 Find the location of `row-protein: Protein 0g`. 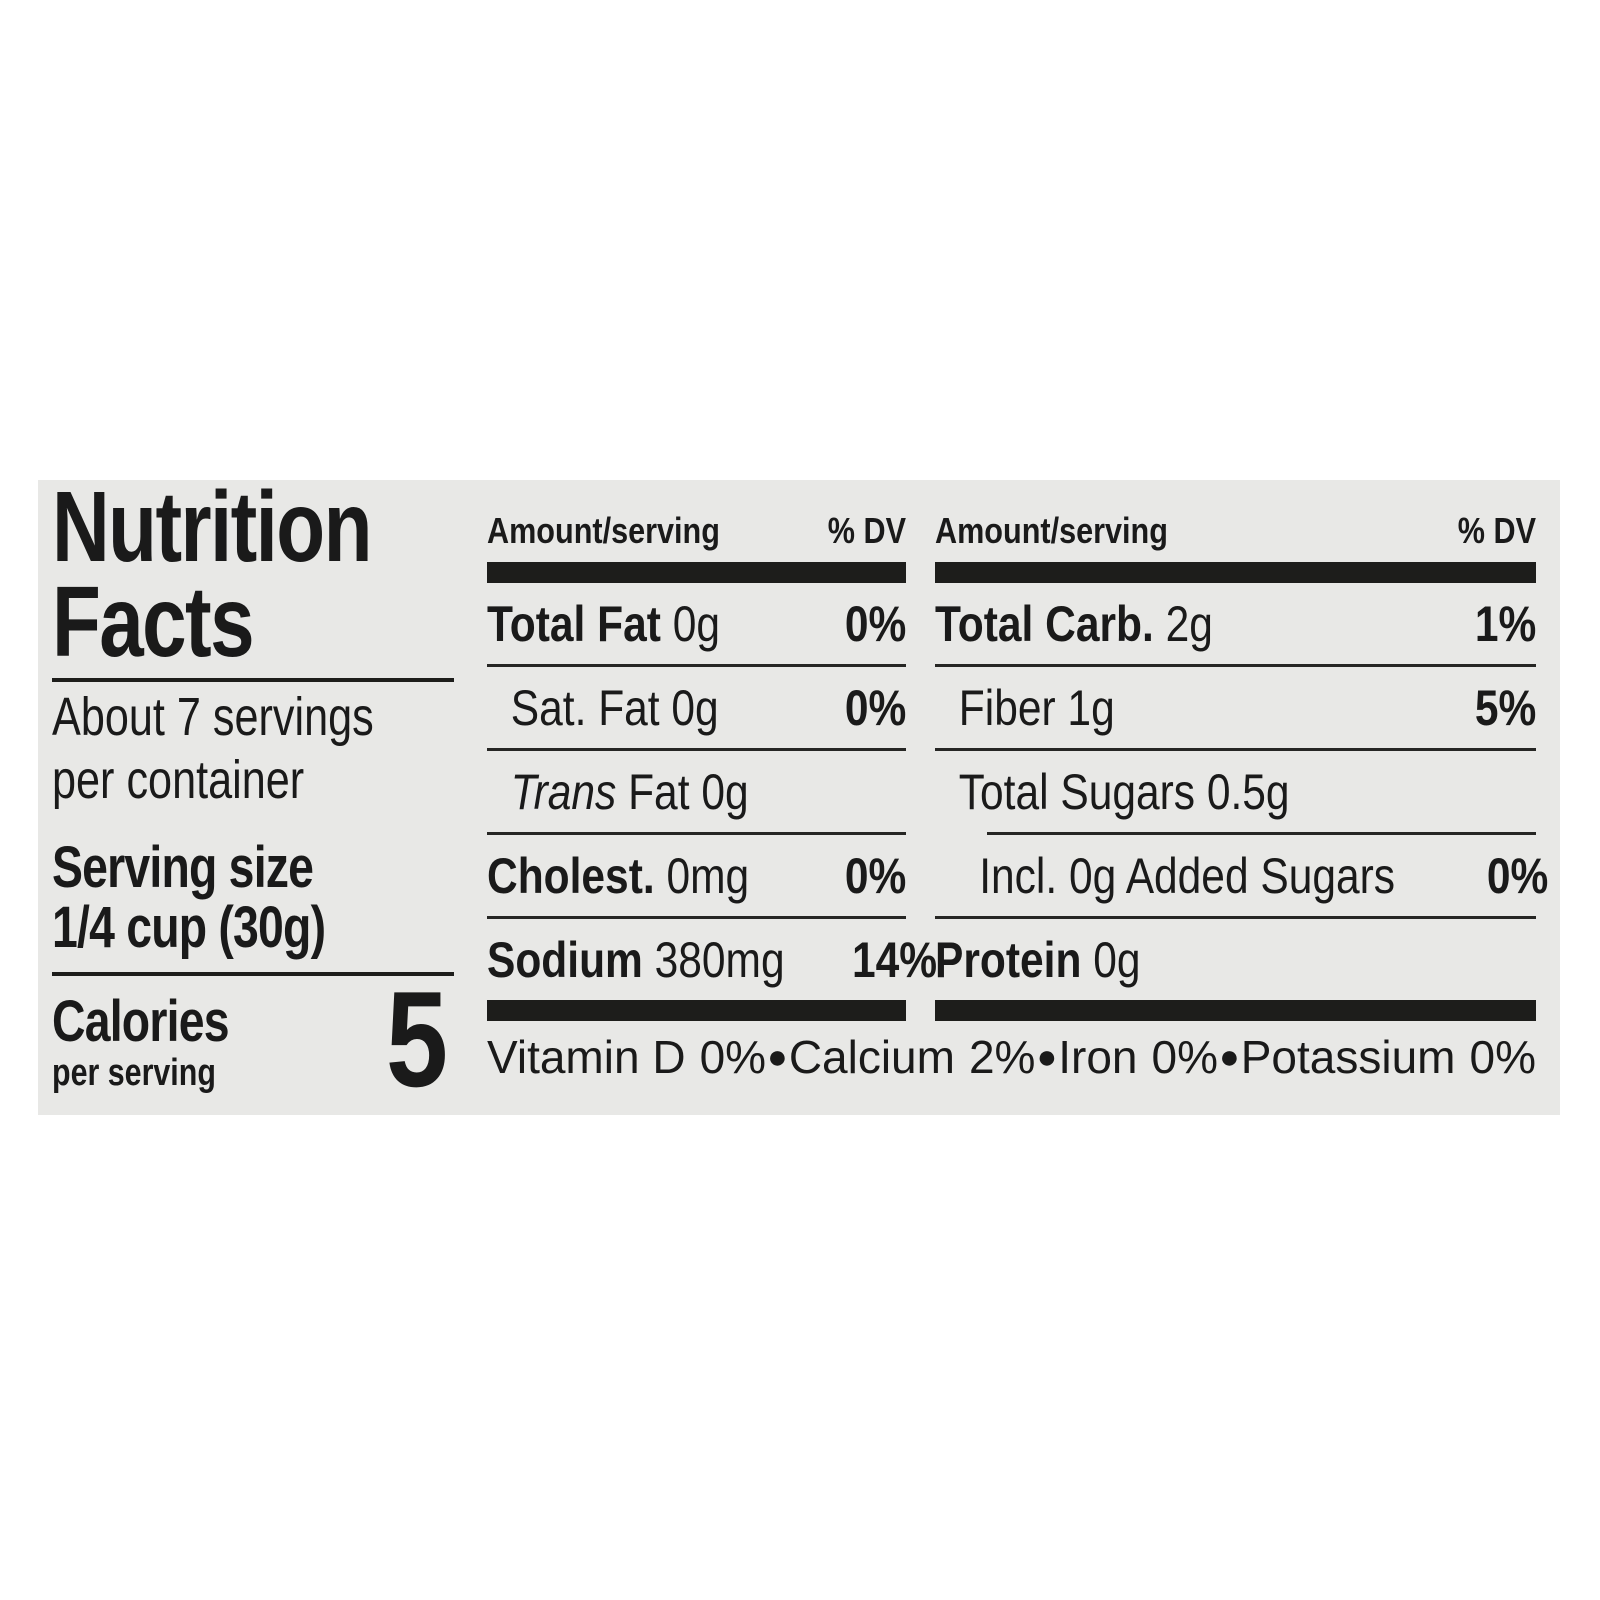

row-protein: Protein 0g is located at coordinates (1235, 959).